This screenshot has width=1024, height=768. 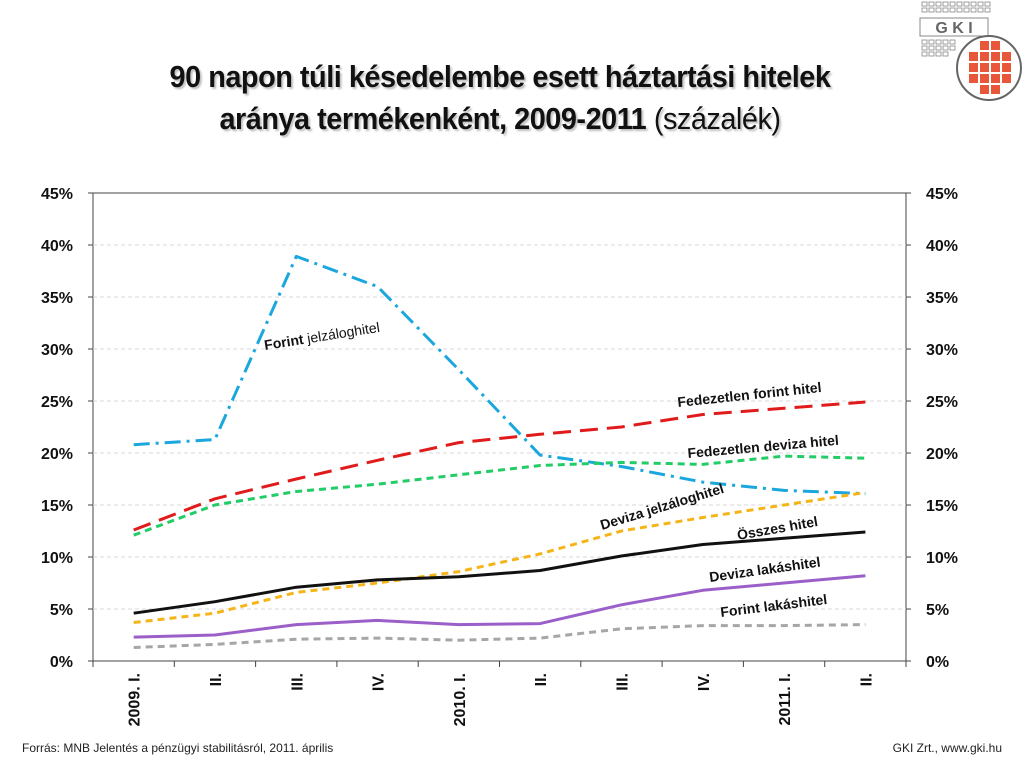 I want to click on title-line-2-text: aránya termékenként, 2009-2011, so click(x=433, y=118).